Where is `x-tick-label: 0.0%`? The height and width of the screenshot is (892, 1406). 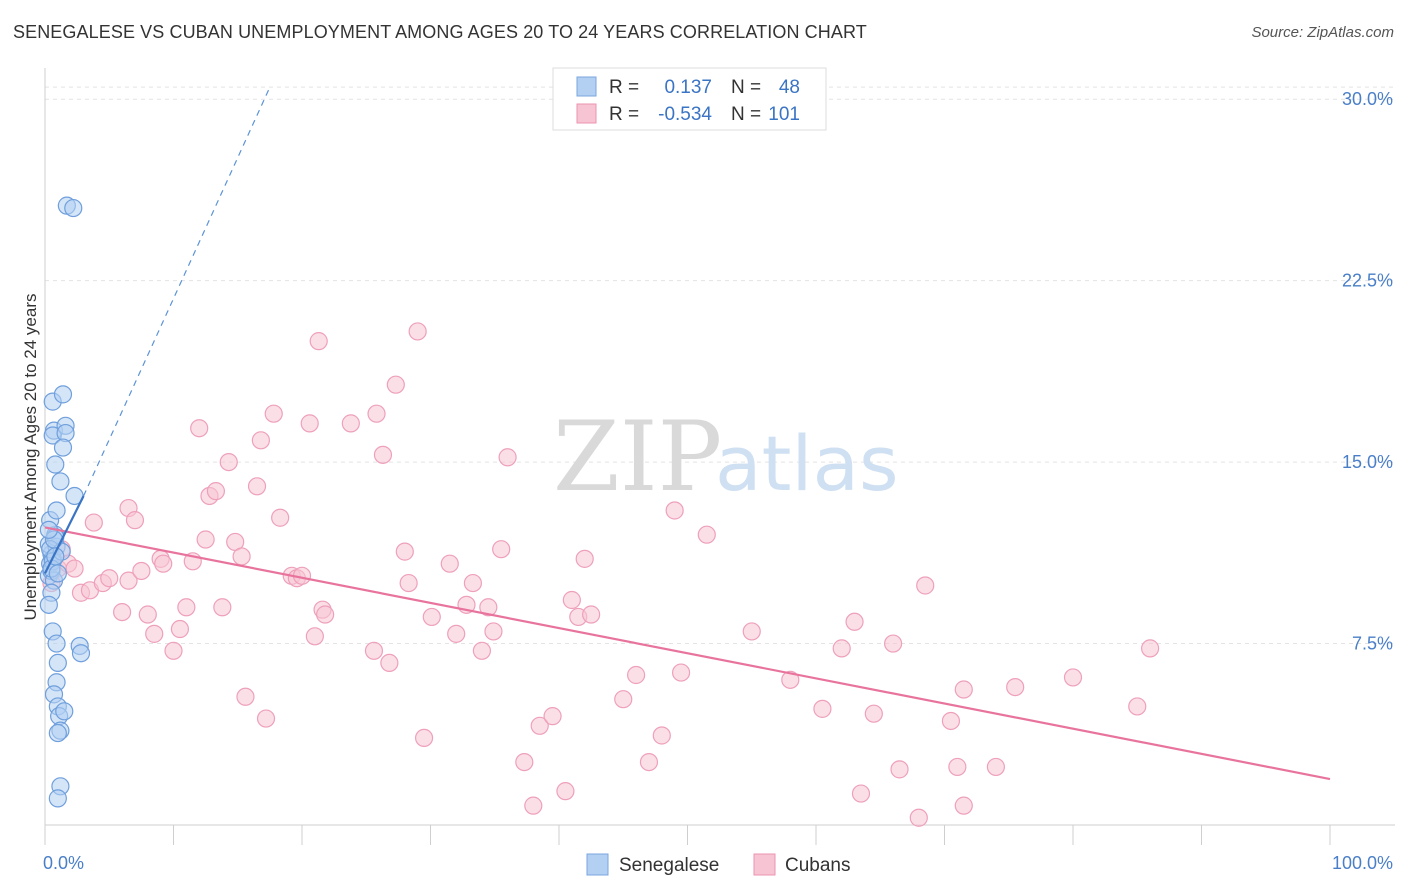
x-tick-label: 0.0% is located at coordinates (63, 863).